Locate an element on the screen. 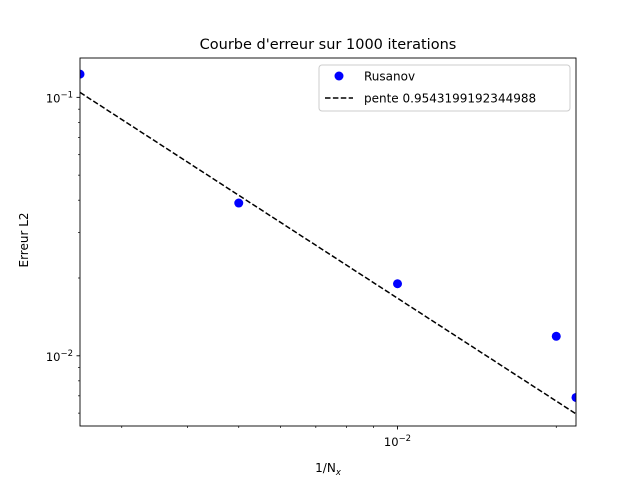 The width and height of the screenshot is (640, 480). legend-label-pente: pente 0.9543199192344988 is located at coordinates (450, 99).